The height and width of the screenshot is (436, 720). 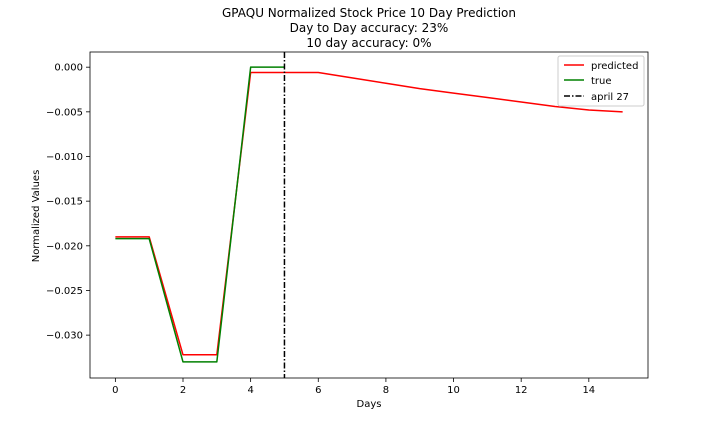 I want to click on legend-label-true: true, so click(x=601, y=81).